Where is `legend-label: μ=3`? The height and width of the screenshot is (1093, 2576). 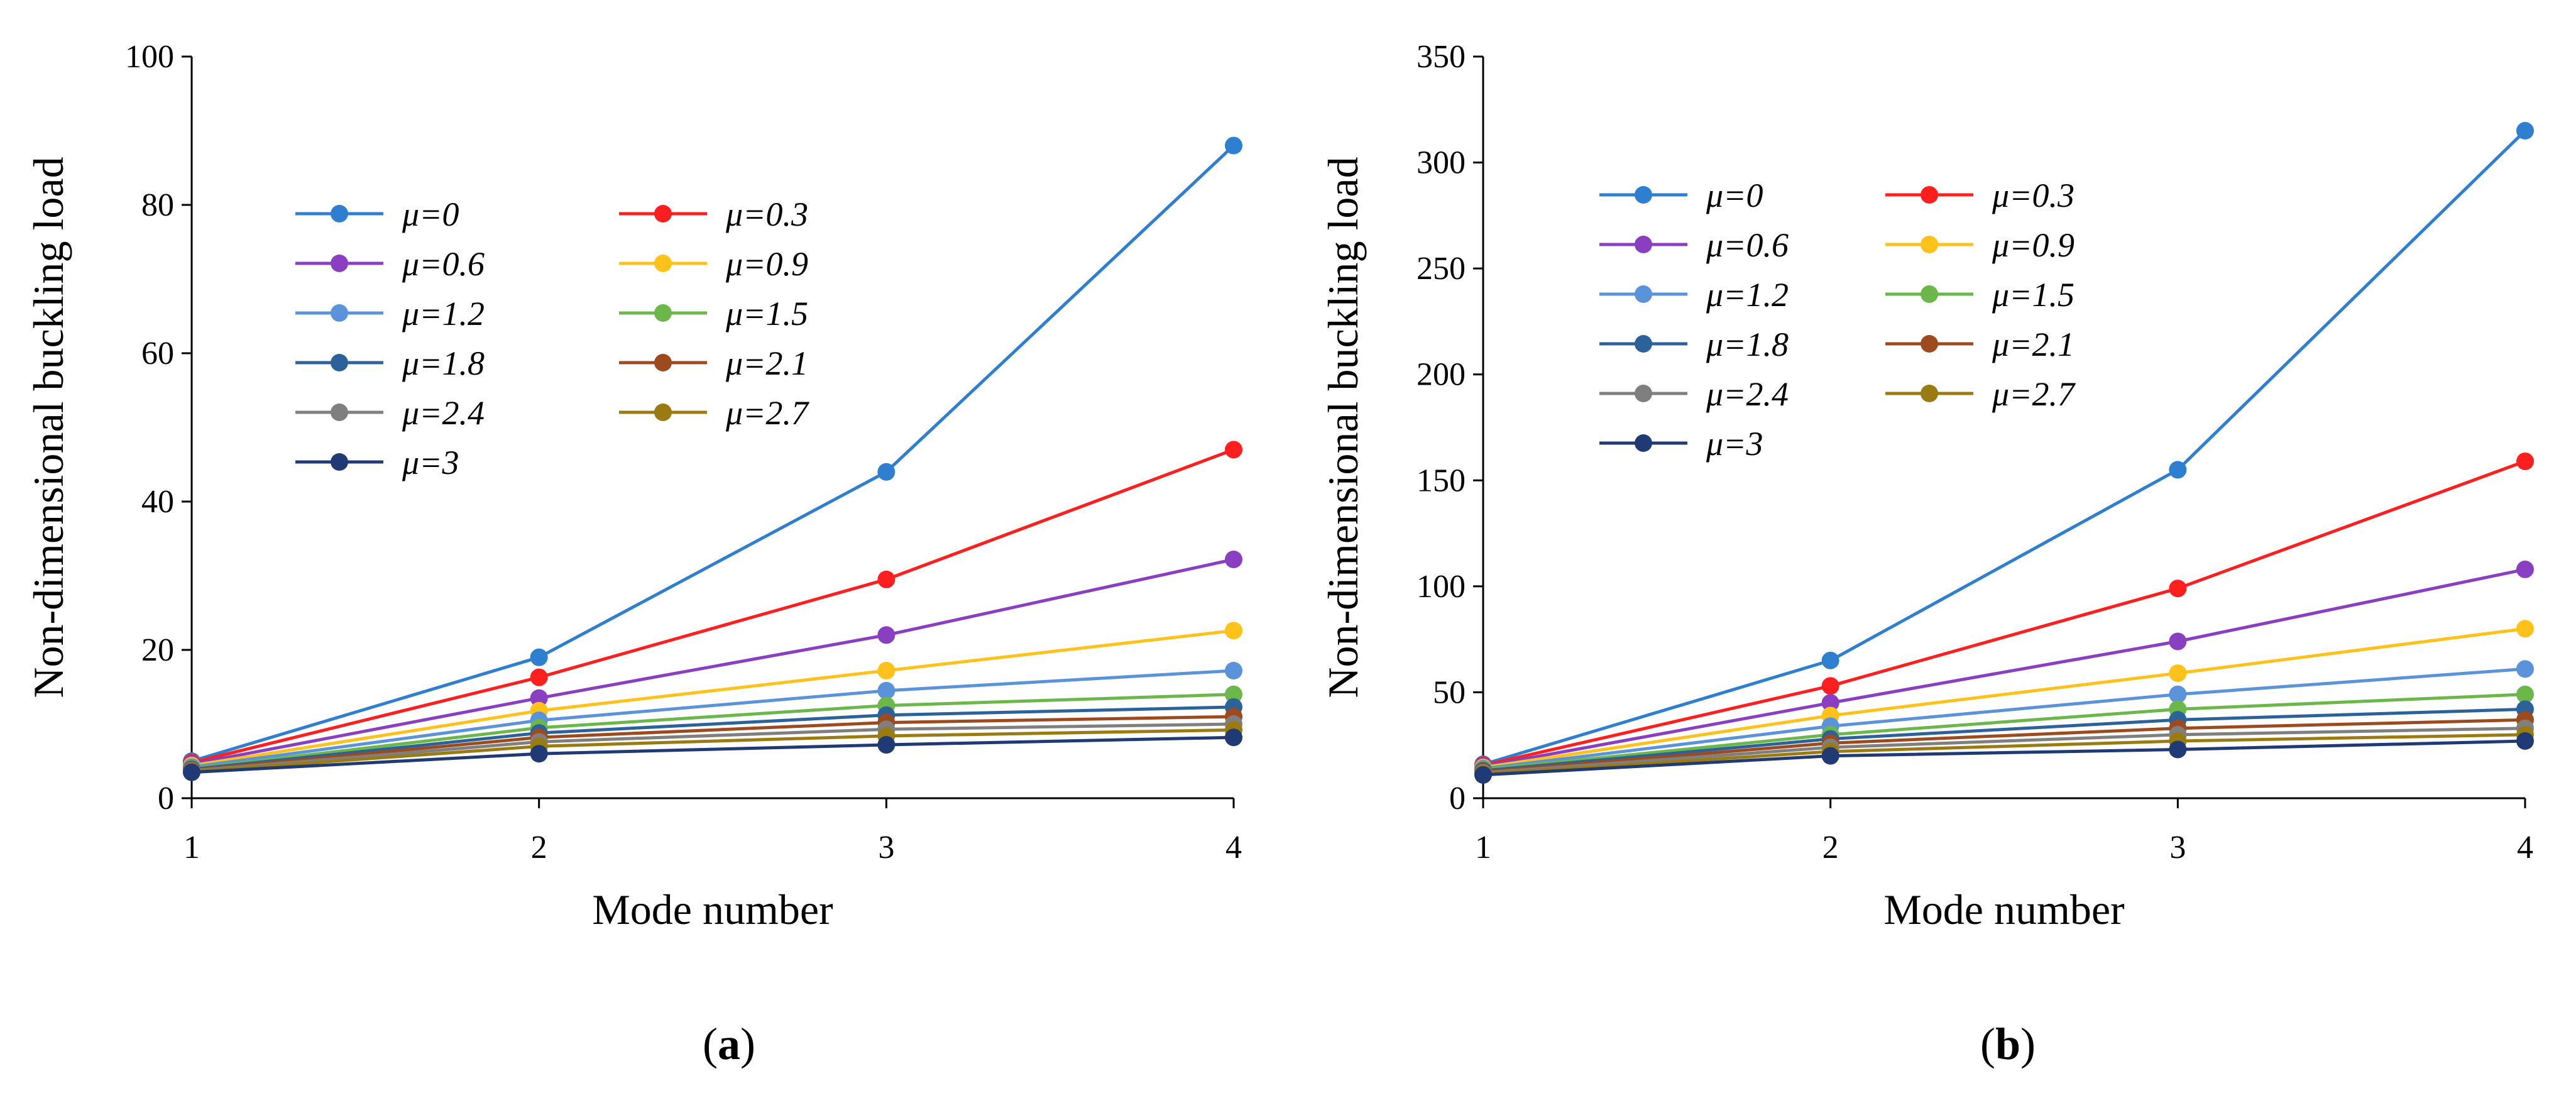 legend-label: μ=3 is located at coordinates (1735, 444).